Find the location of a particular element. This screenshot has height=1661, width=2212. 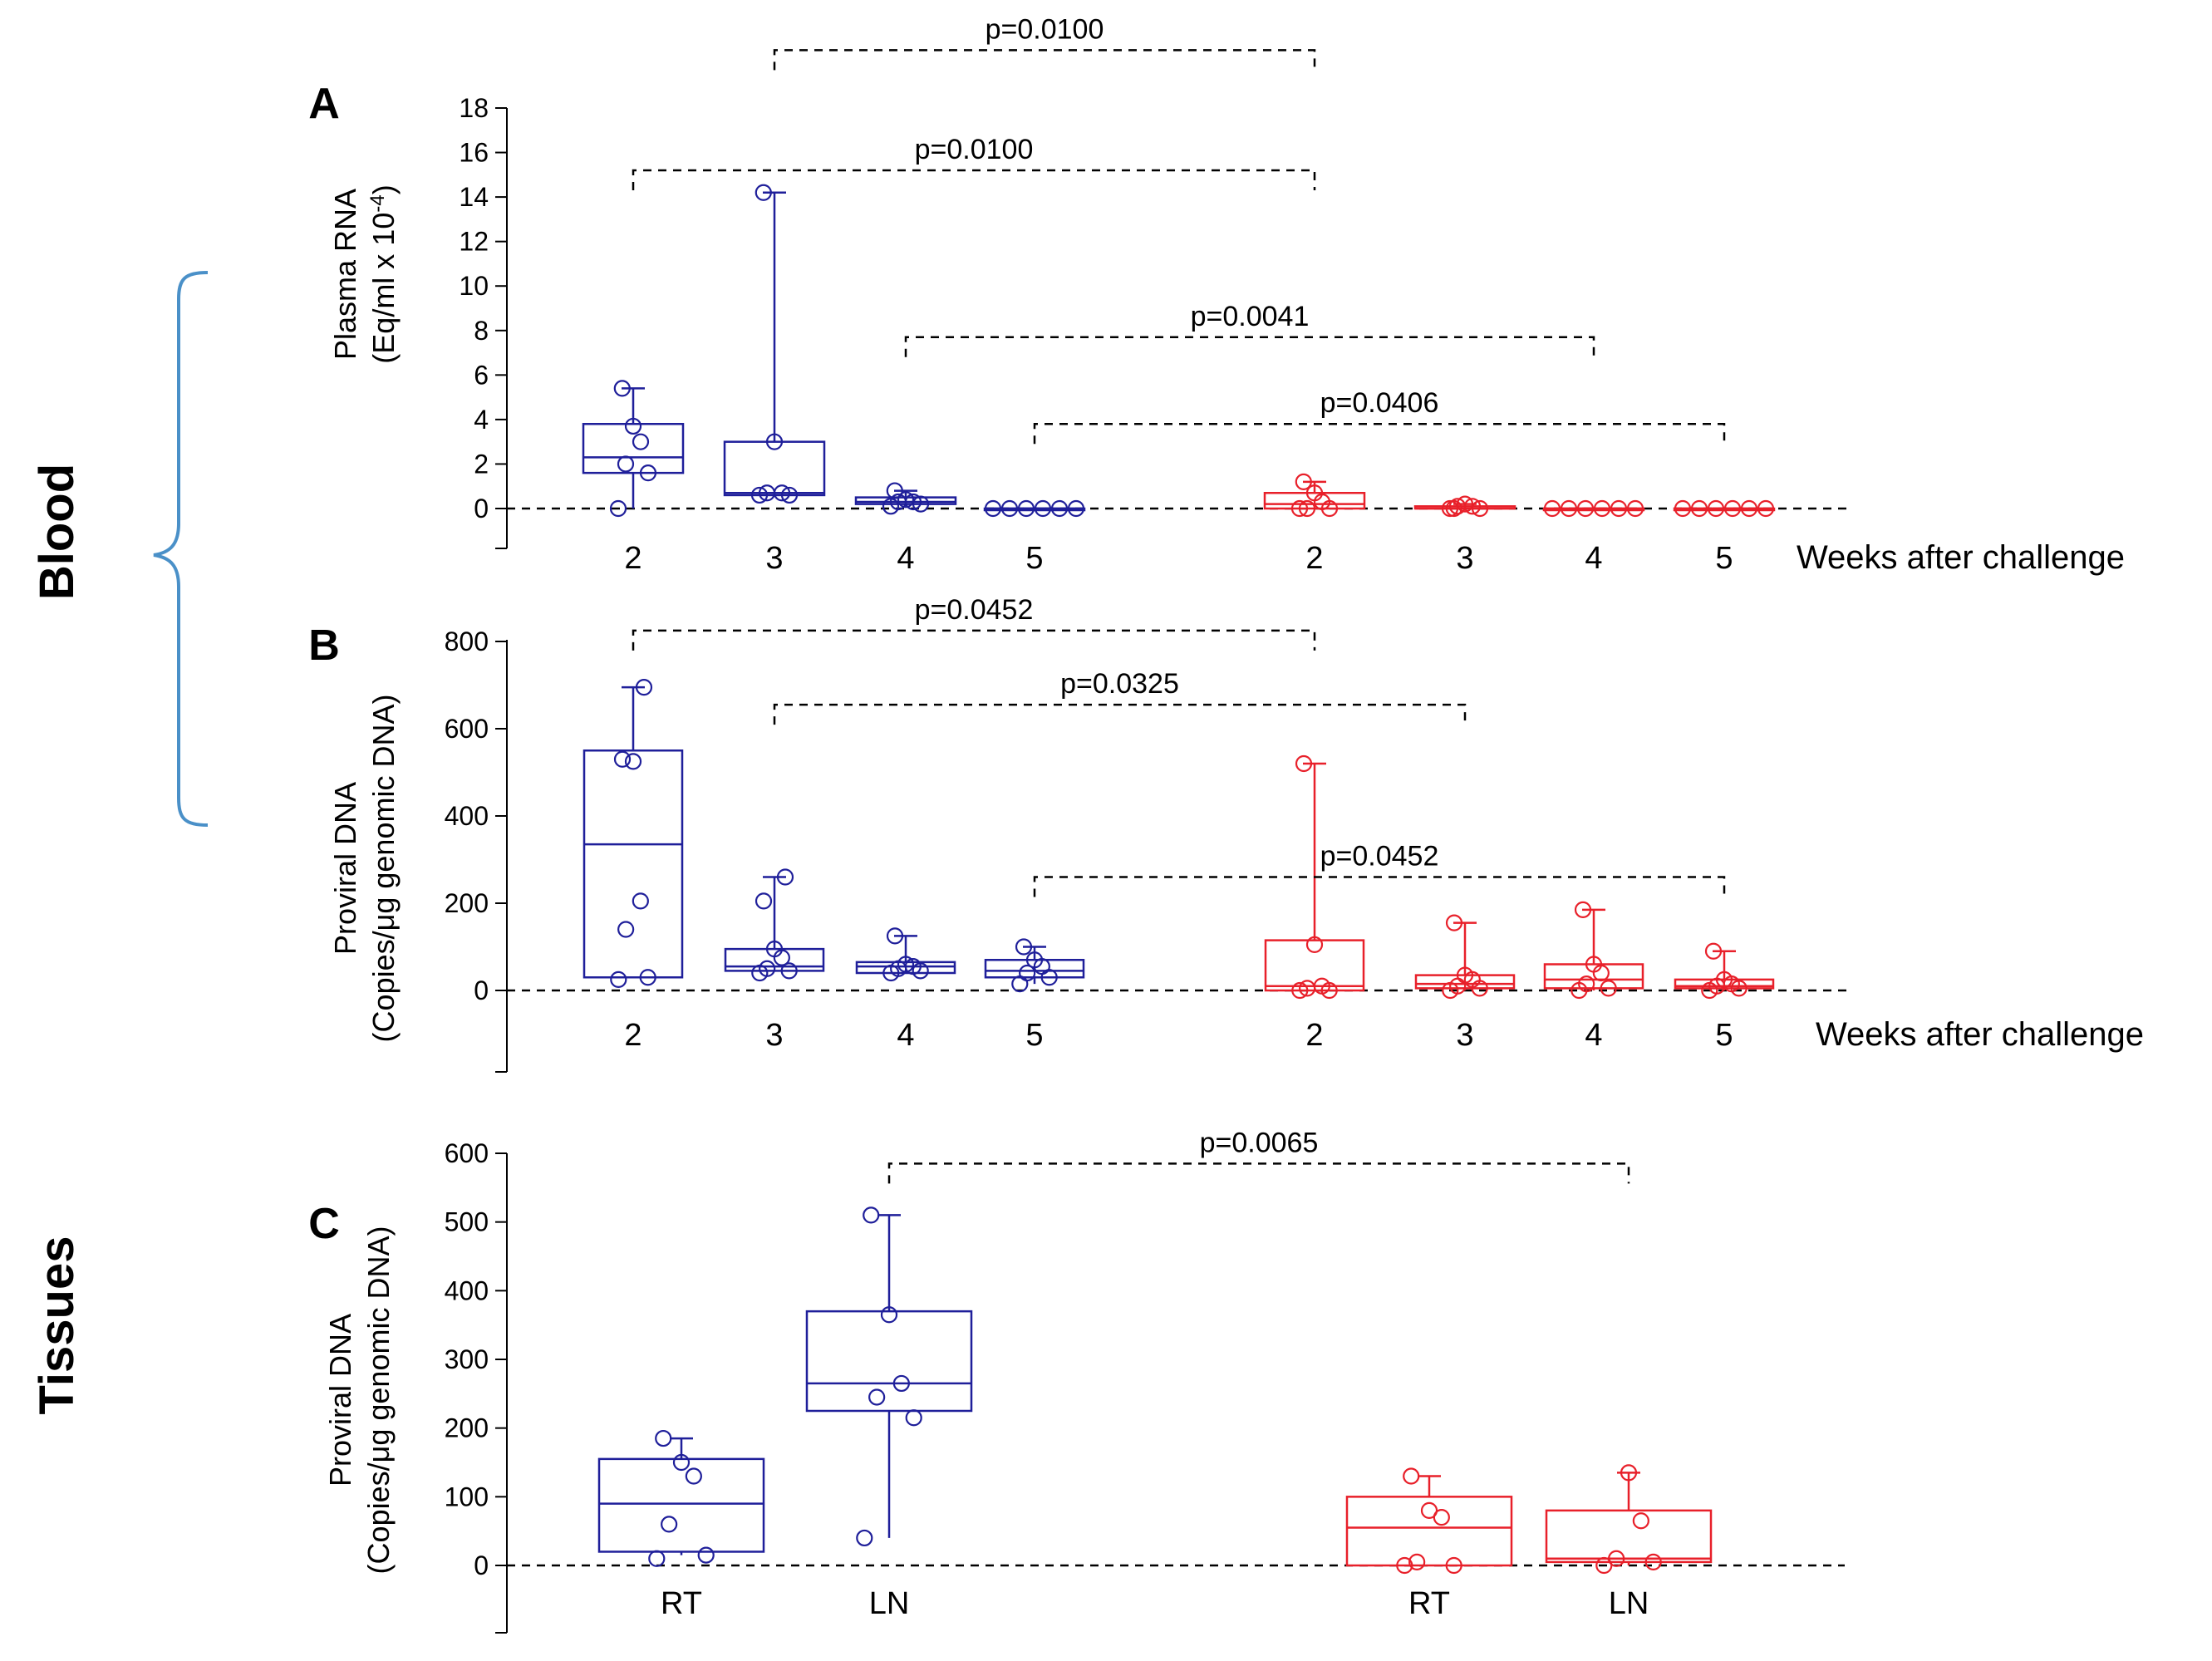

panel-a-comparisons: p=0.0100 p=0.0100 p=0.0041 p=0.0406 is located at coordinates (1179, 229).